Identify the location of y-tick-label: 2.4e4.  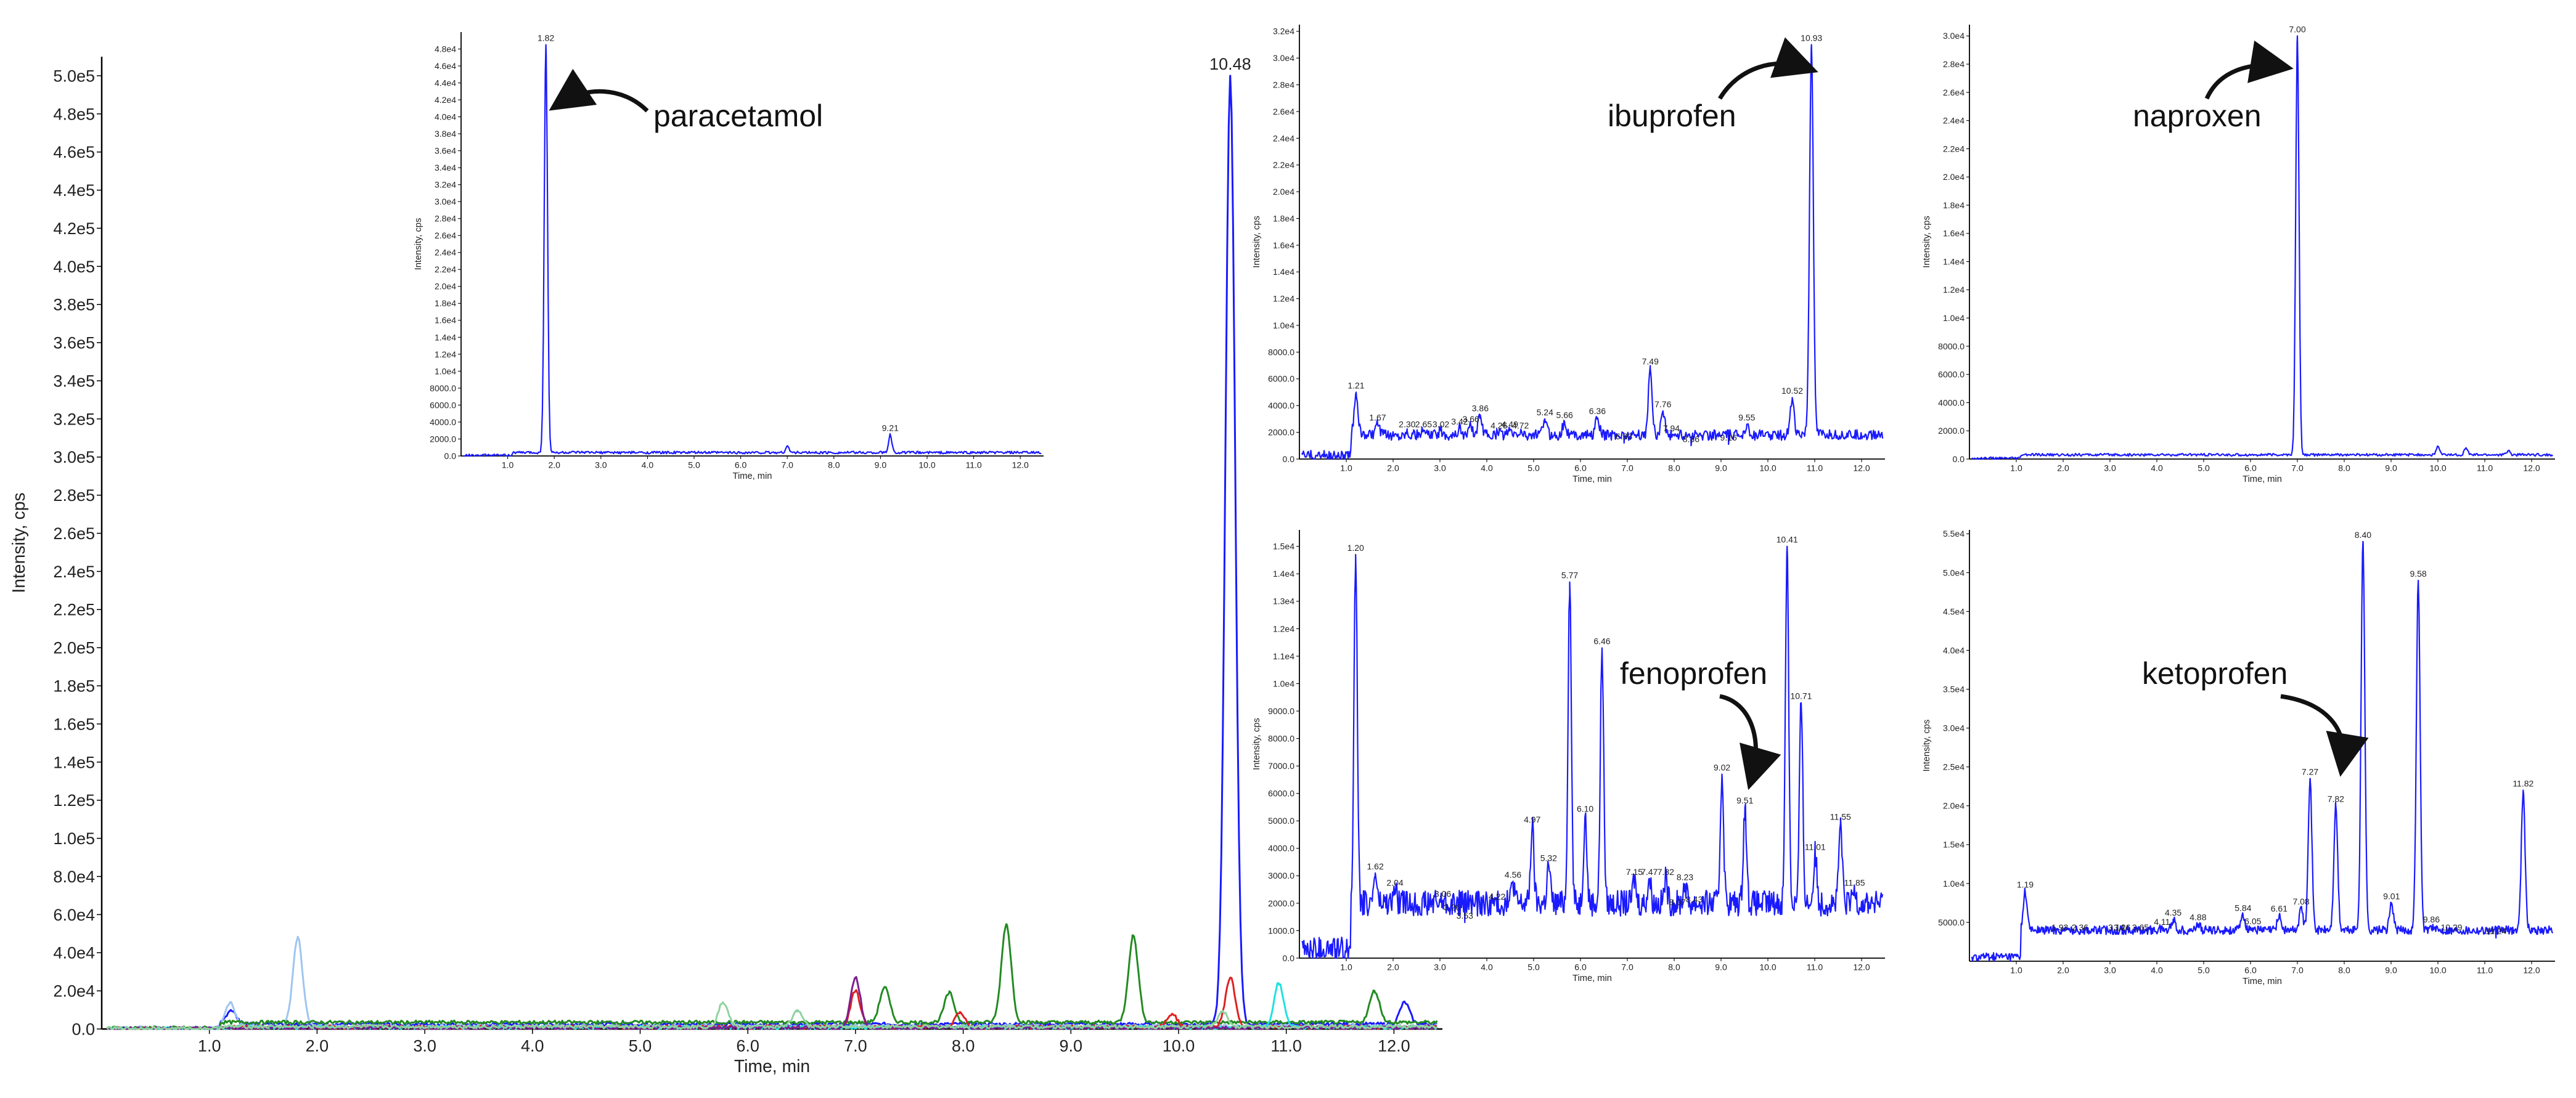
(1954, 121).